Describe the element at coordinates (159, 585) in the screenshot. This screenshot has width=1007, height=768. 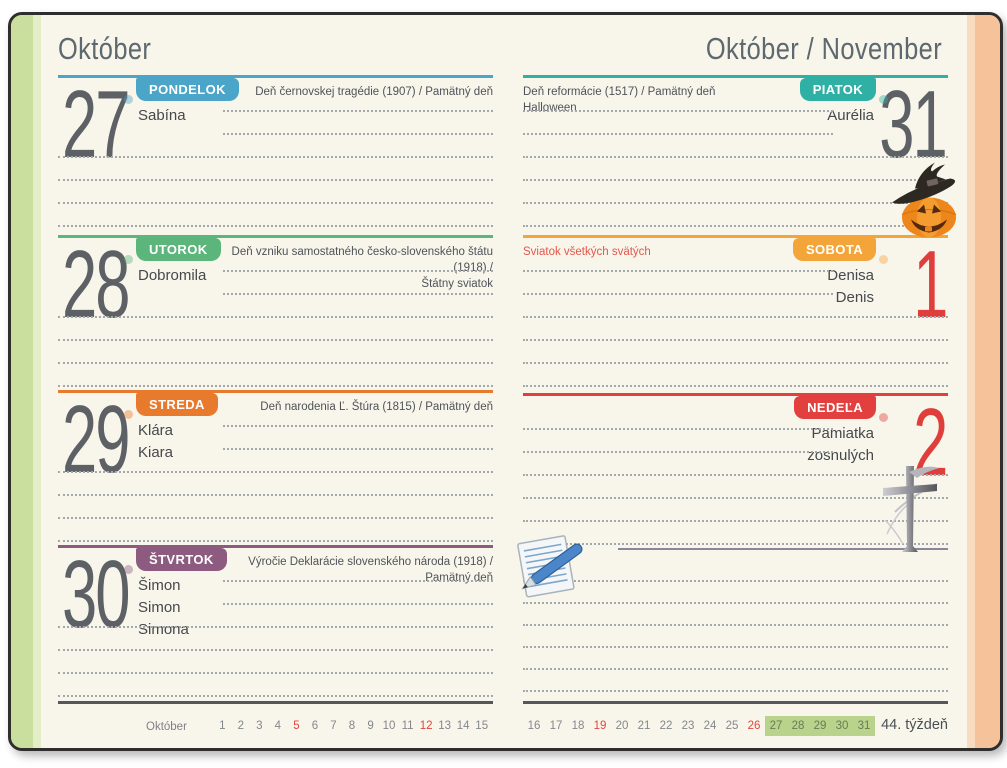
I see `name-day-name: Šimon` at that location.